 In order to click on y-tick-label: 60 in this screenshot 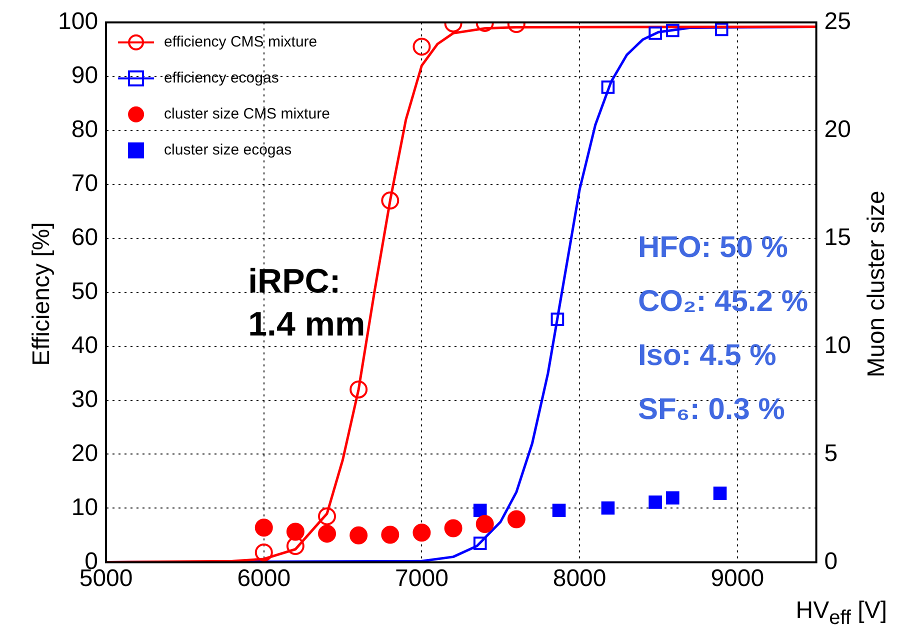, I will do `click(84, 237)`.